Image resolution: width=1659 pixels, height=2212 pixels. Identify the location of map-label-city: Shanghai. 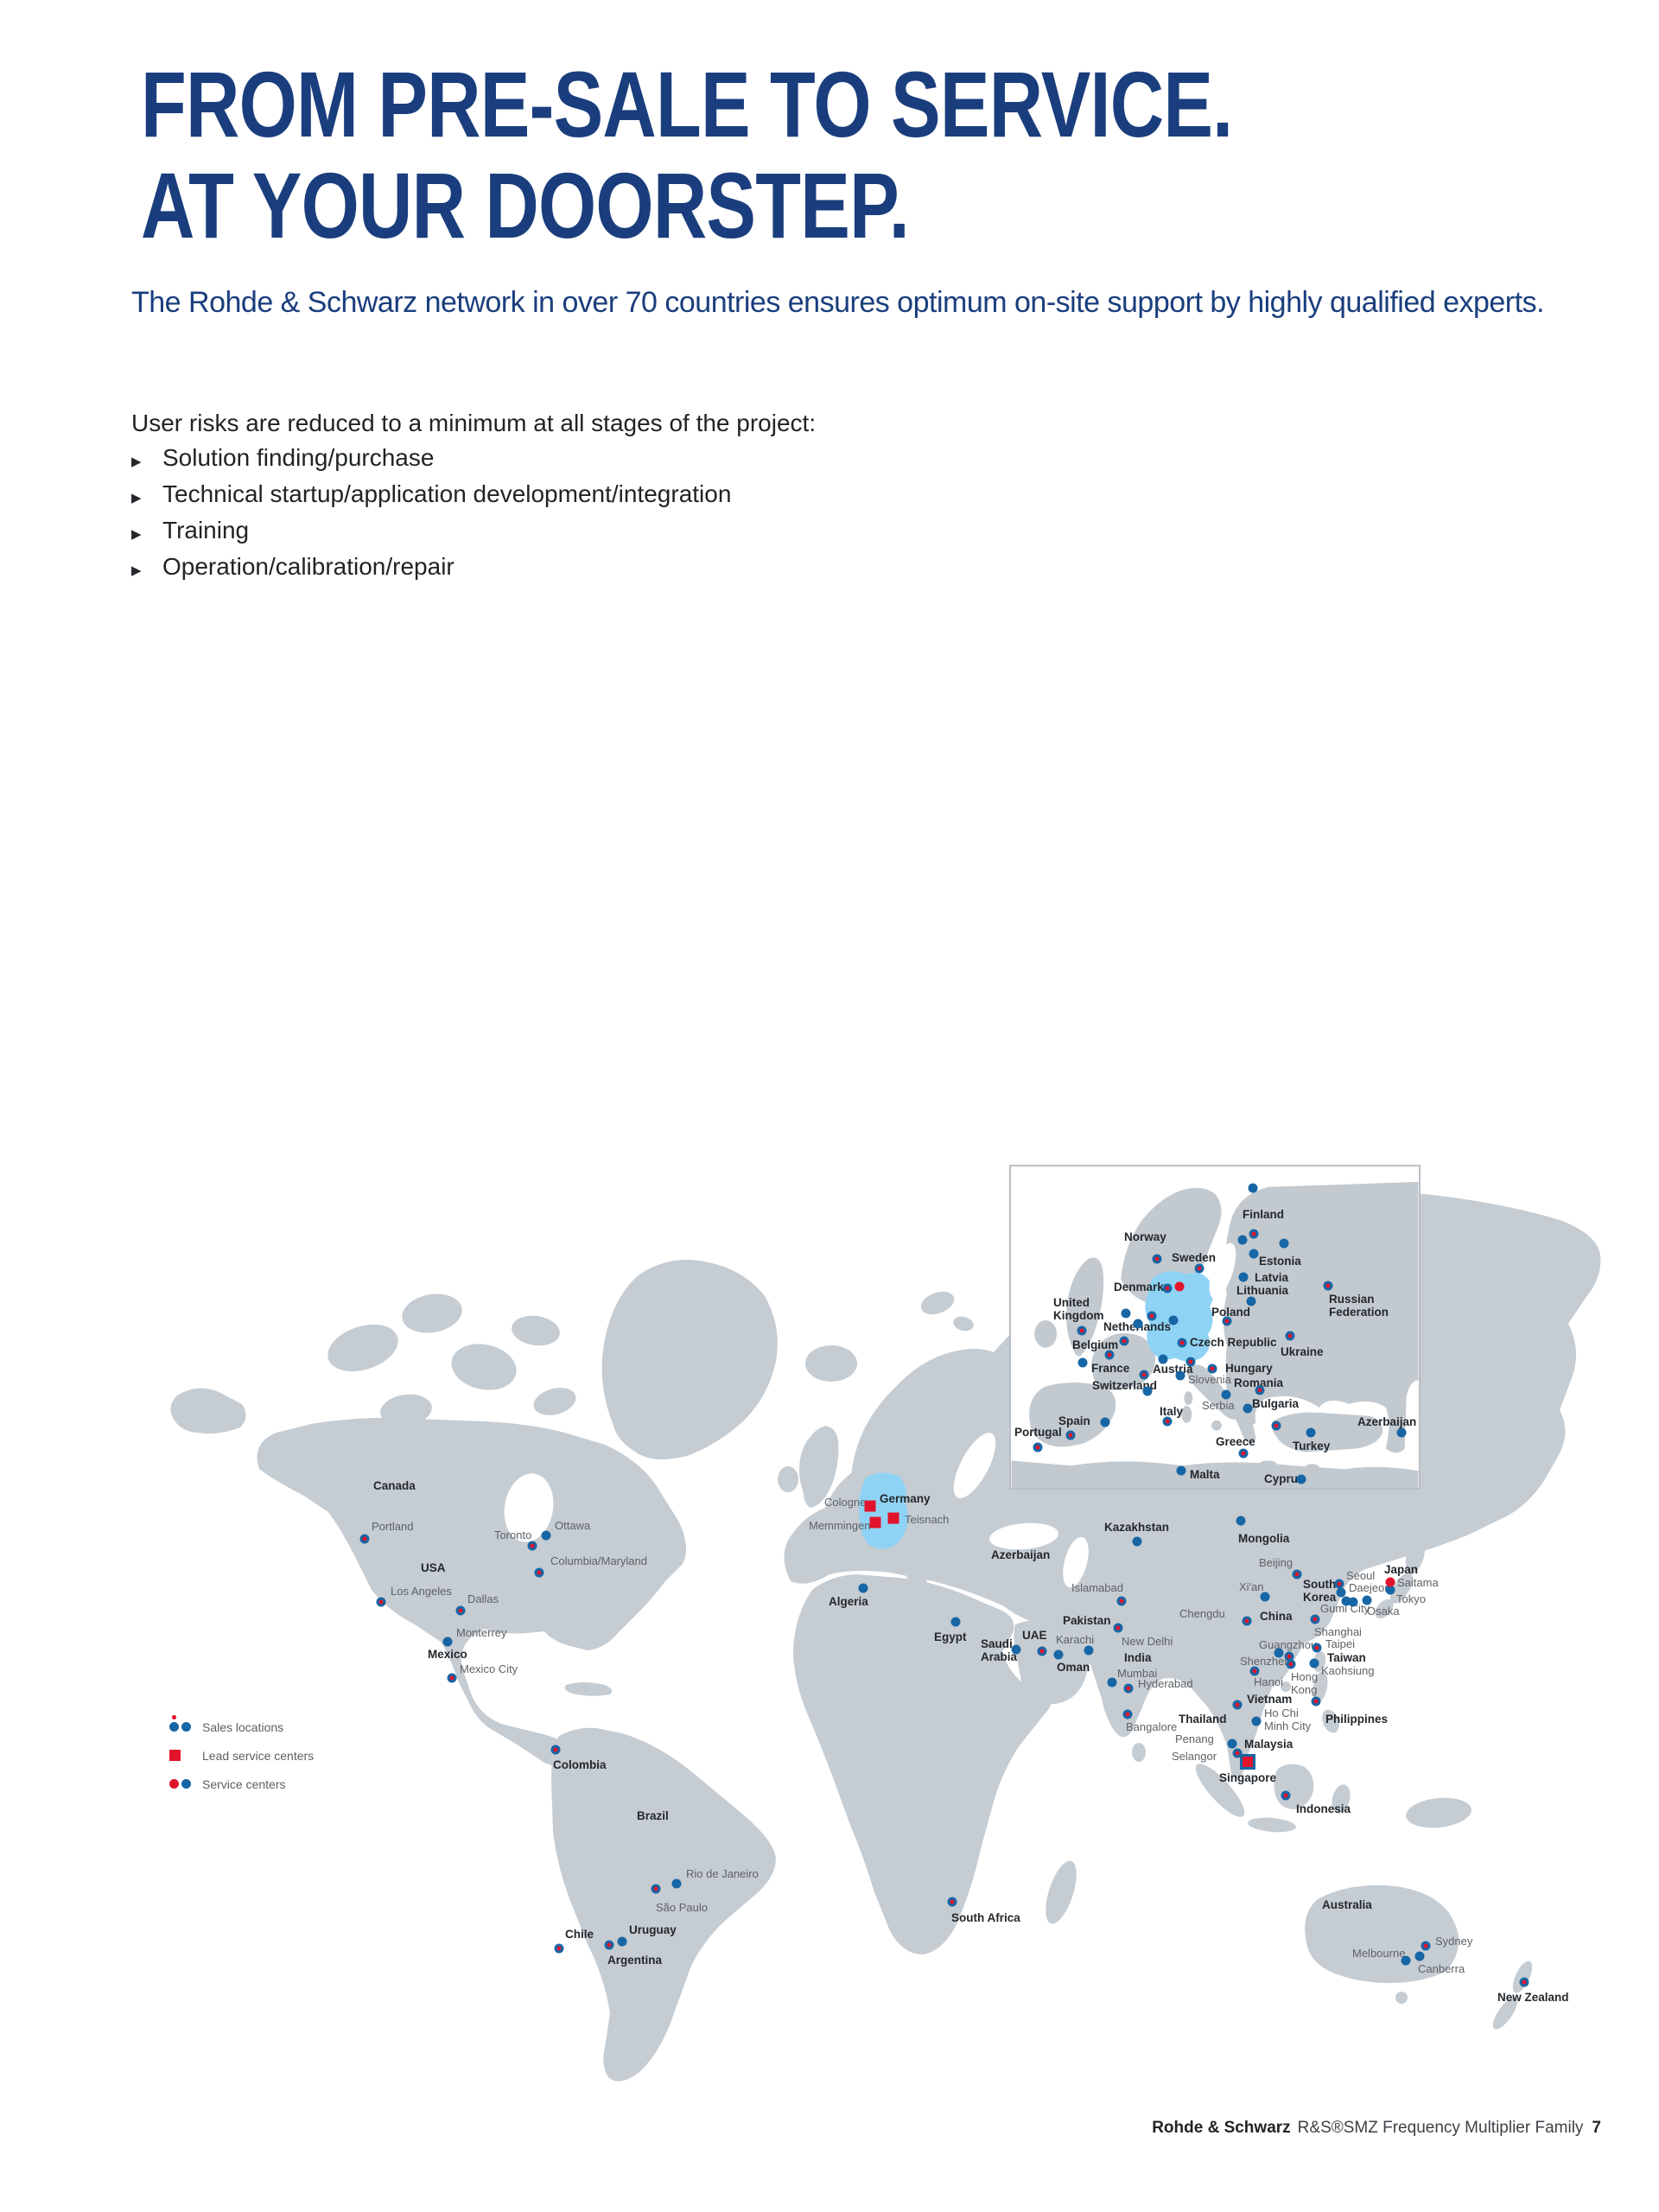
(1338, 1631).